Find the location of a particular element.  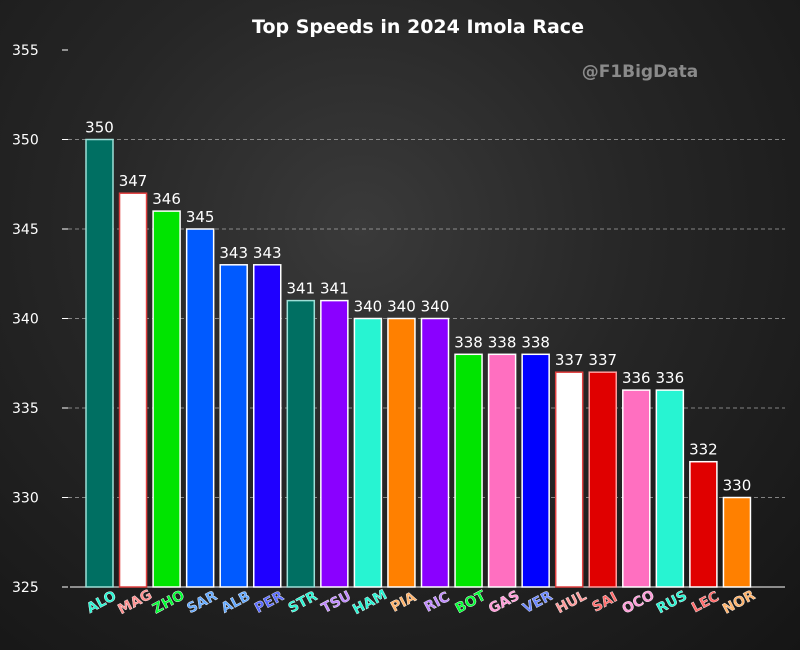

x-tick-label-bot: BOT is located at coordinates (471, 602).